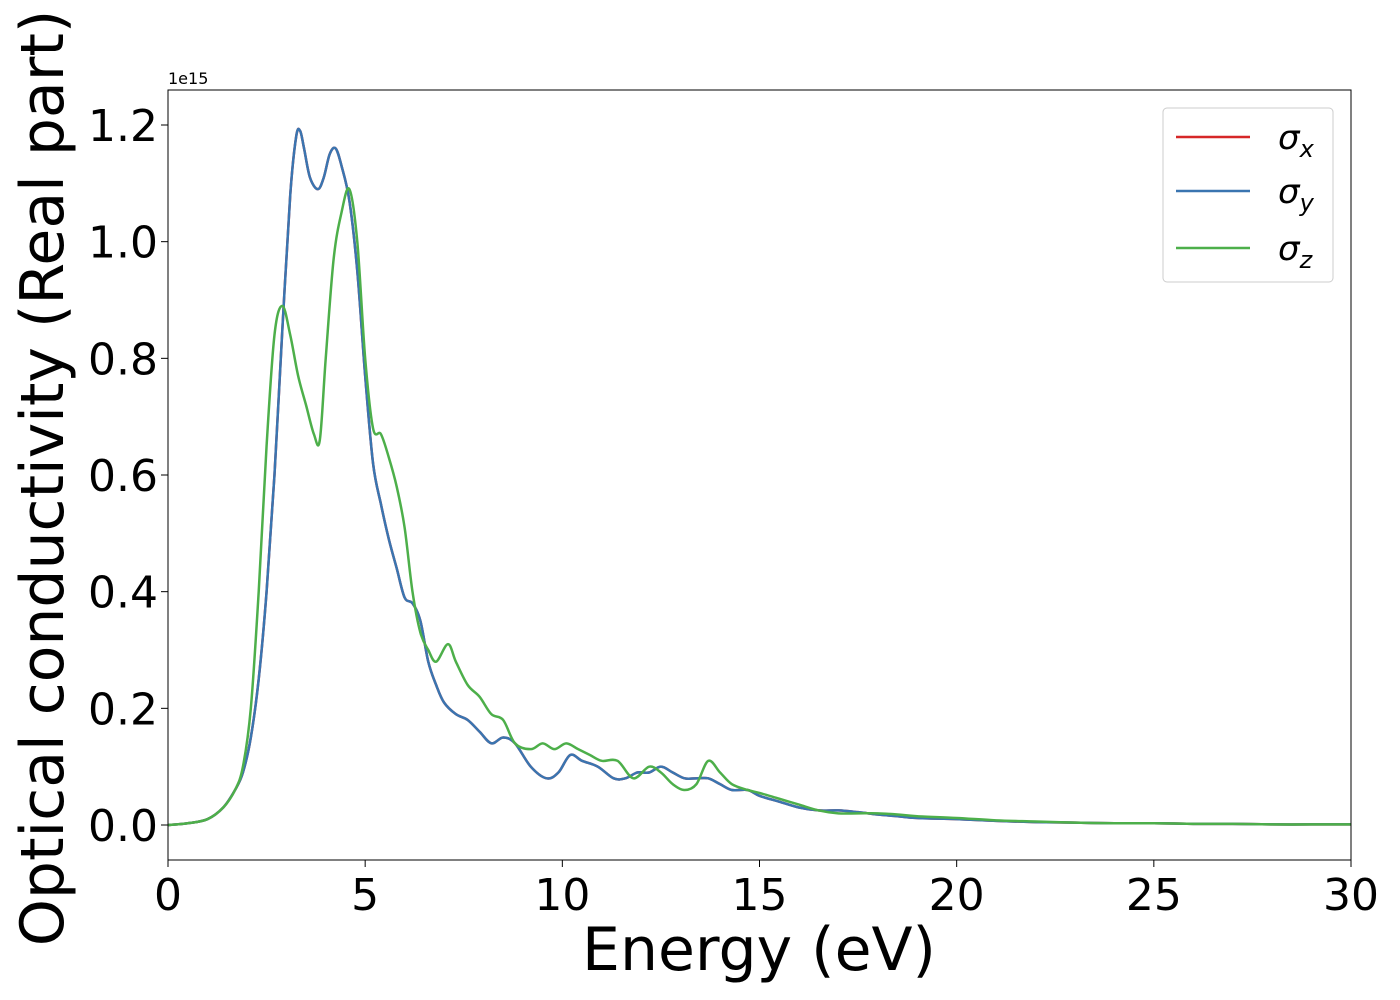 Image resolution: width=1400 pixels, height=1000 pixels. Describe the element at coordinates (123, 476) in the screenshot. I see `y-tick-label: 0.6` at that location.